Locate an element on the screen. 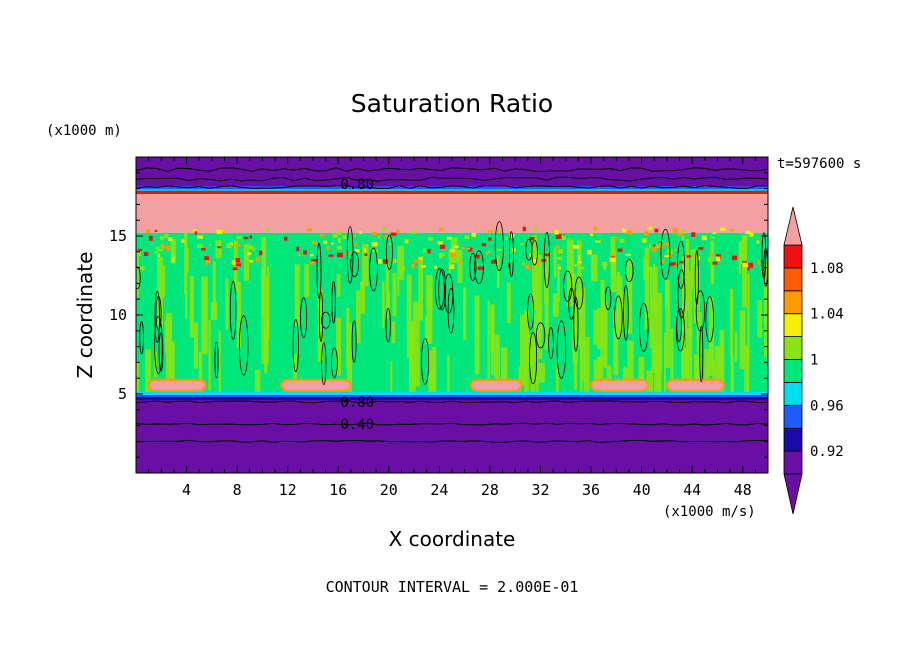 This screenshot has width=904, height=654. contour-label: 0.80 is located at coordinates (357, 185).